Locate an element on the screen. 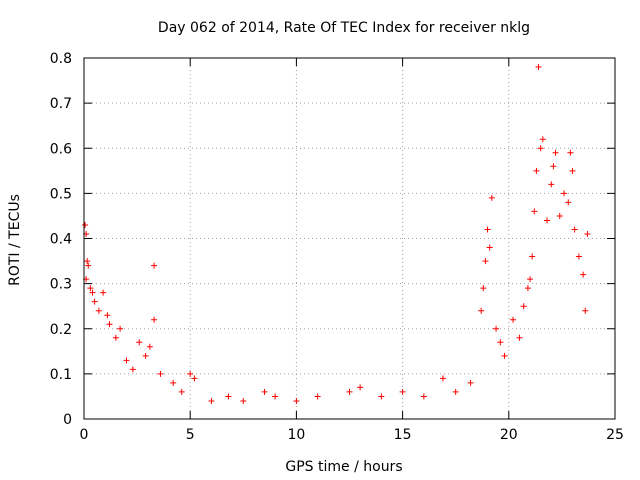 The width and height of the screenshot is (640, 480). x-tick-label: 5 is located at coordinates (190, 435).